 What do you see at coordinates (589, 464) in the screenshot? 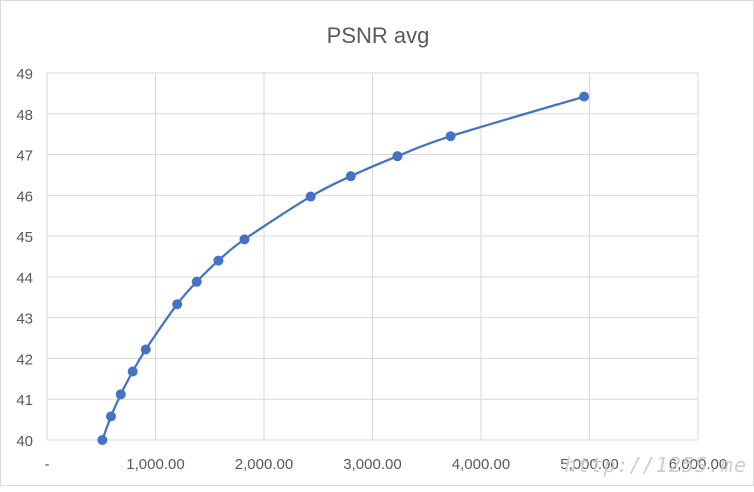
I see `x-tick-label-5: 5,000.00` at bounding box center [589, 464].